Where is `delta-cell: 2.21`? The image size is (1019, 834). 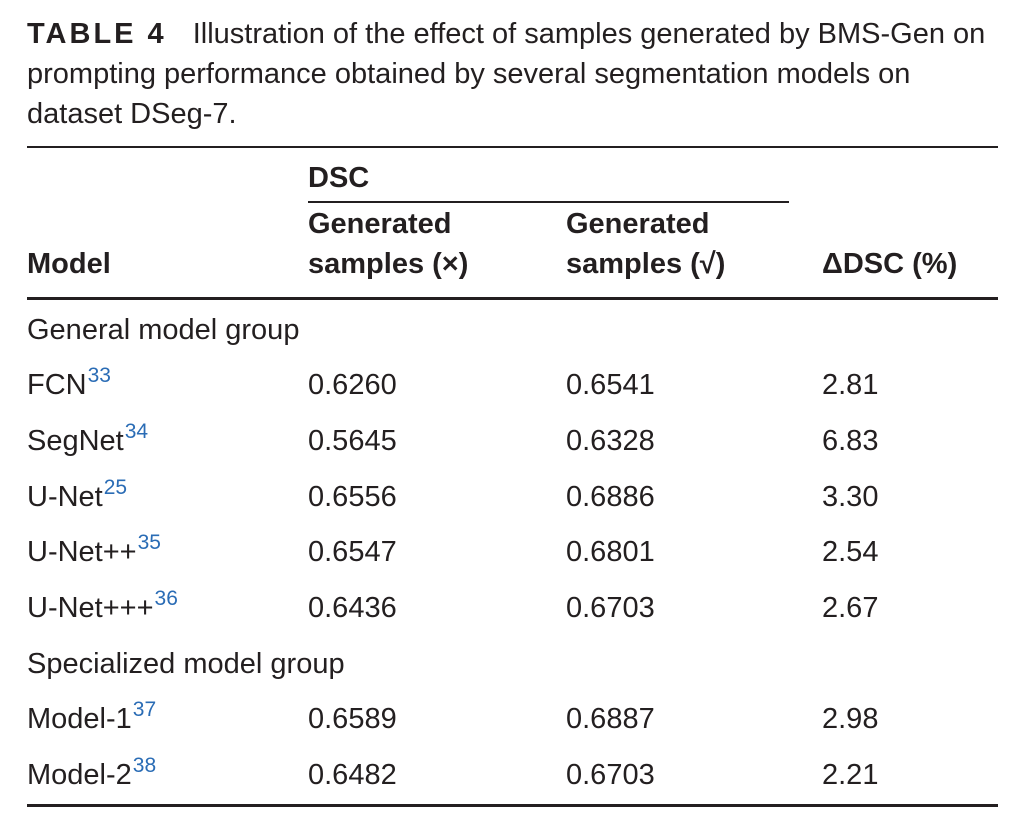
delta-cell: 2.21 is located at coordinates (850, 775).